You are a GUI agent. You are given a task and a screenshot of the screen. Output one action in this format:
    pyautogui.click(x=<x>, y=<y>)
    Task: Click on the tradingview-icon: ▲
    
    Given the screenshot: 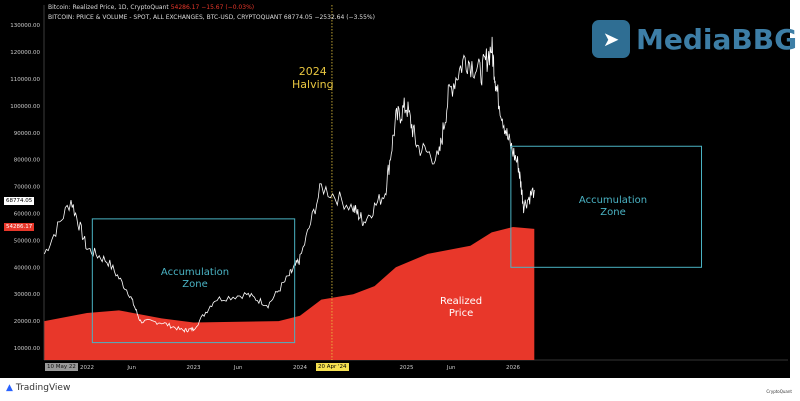 What is the action you would take?
    pyautogui.click(x=9, y=388)
    